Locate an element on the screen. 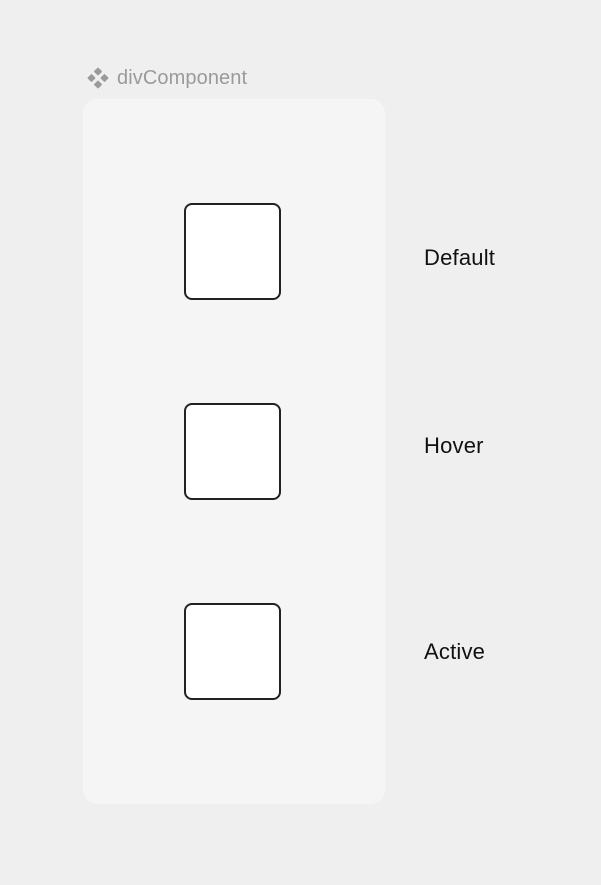 The height and width of the screenshot is (885, 601). variant-hover-label: Hover is located at coordinates (454, 445).